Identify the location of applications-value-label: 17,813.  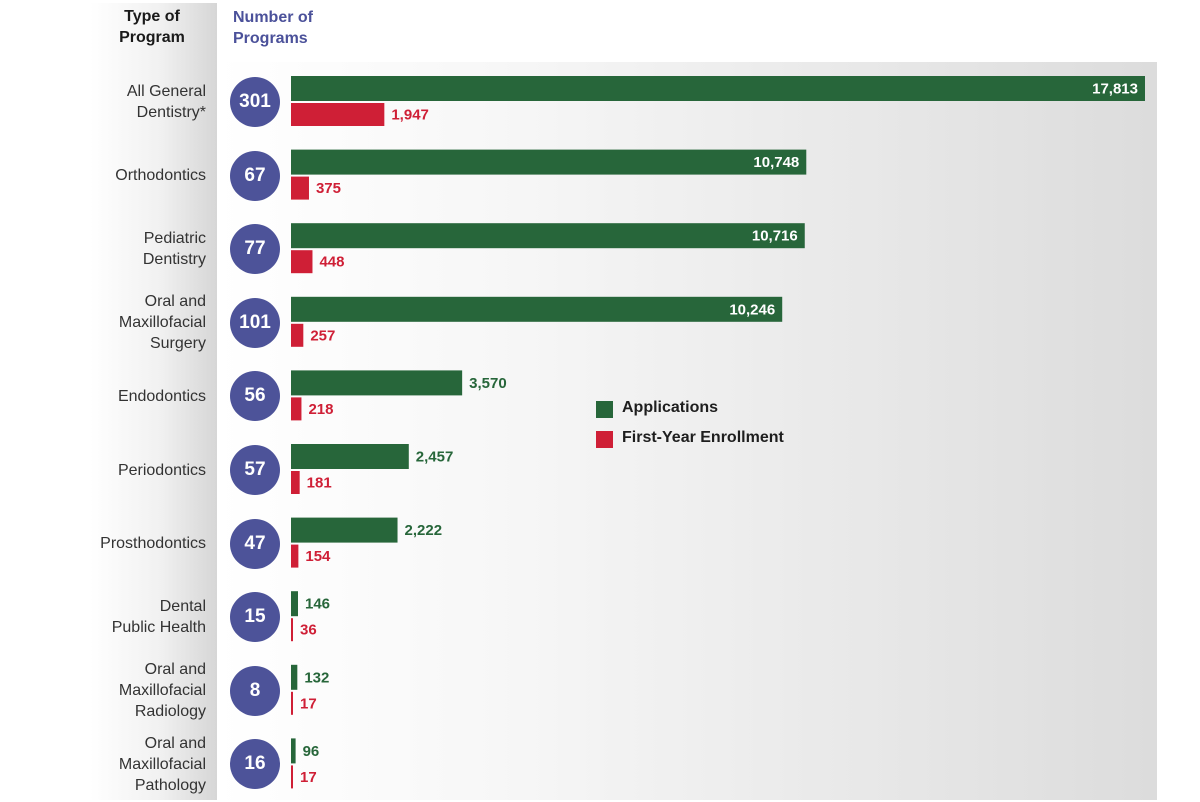
(1115, 89).